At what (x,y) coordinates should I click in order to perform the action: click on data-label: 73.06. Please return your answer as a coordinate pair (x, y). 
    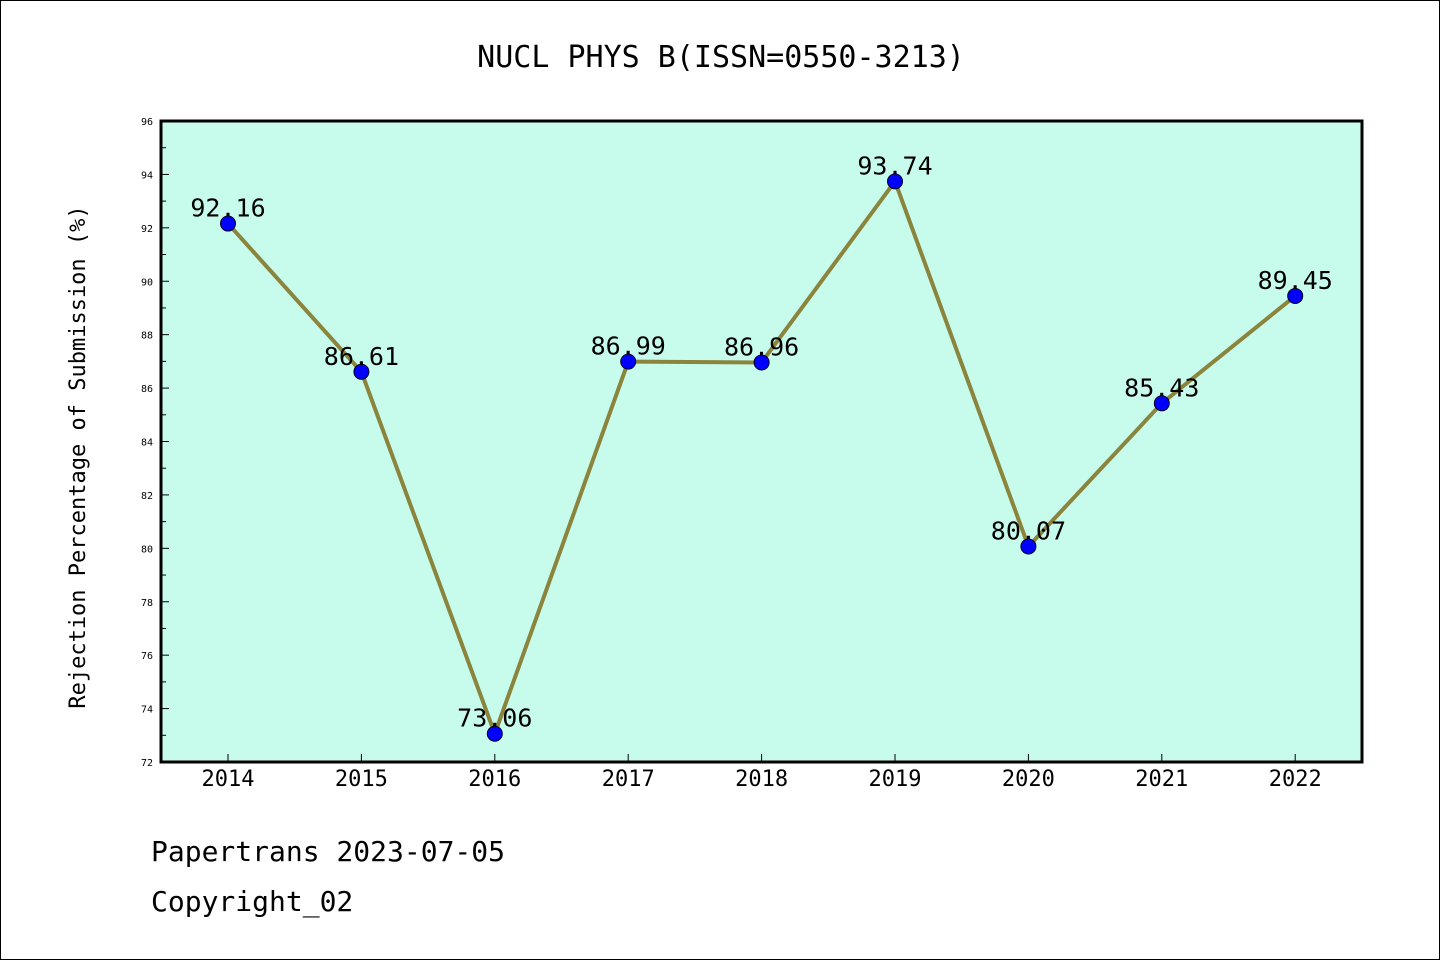
    Looking at the image, I should click on (494, 718).